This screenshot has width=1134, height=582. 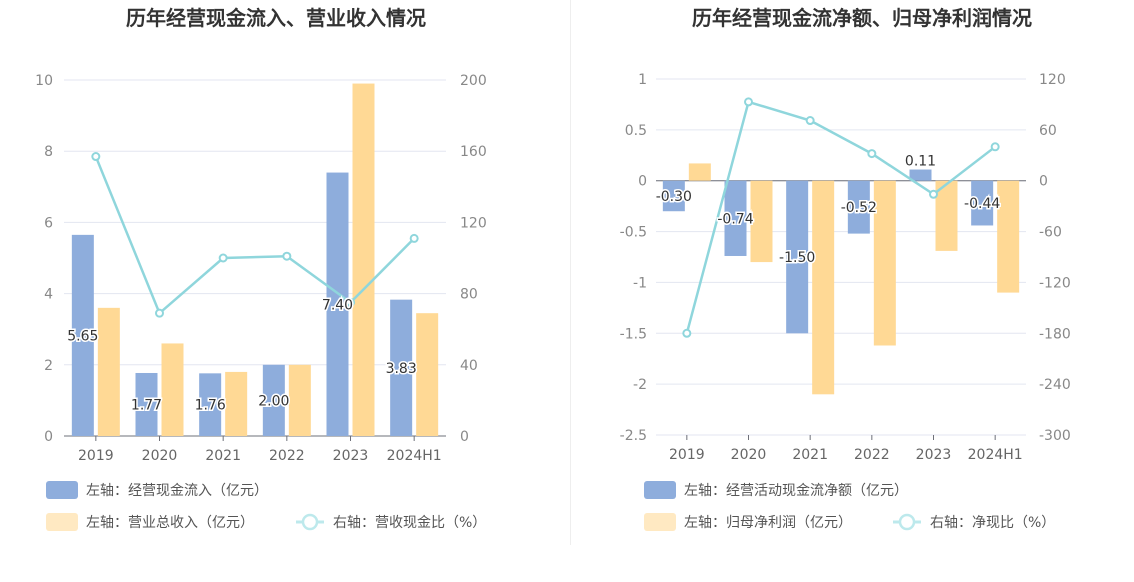 I want to click on bar-data-label: 7.40, so click(x=337, y=305).